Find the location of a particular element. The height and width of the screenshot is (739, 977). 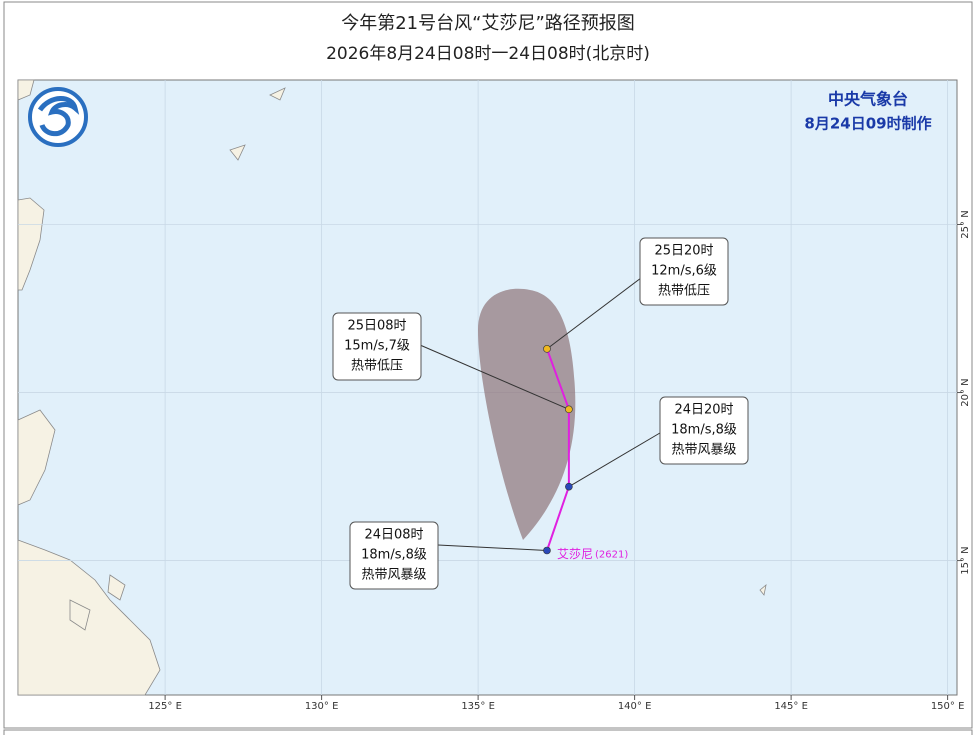

callout-time: 24日08时 is located at coordinates (393, 535).